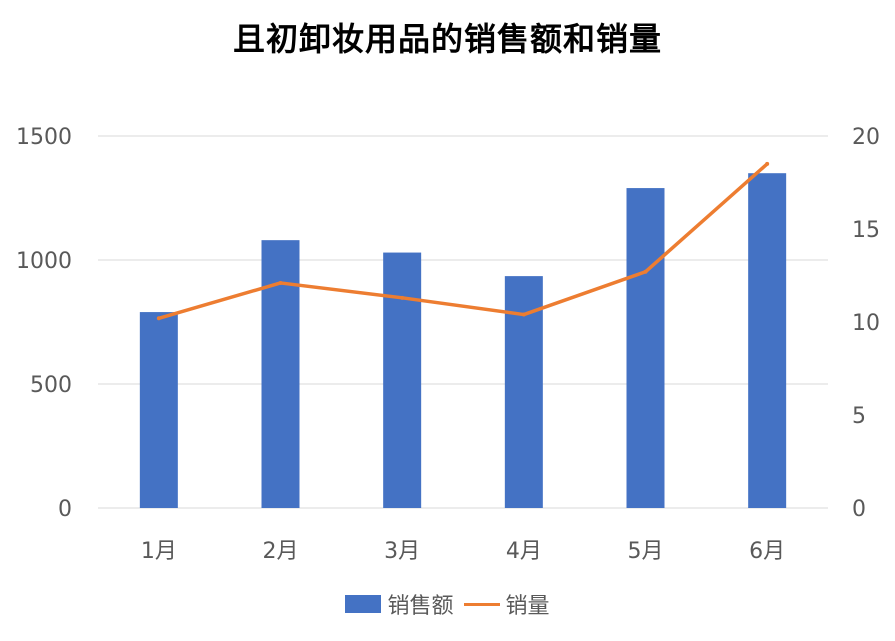  I want to click on x-tick-label: 6月, so click(767, 551).